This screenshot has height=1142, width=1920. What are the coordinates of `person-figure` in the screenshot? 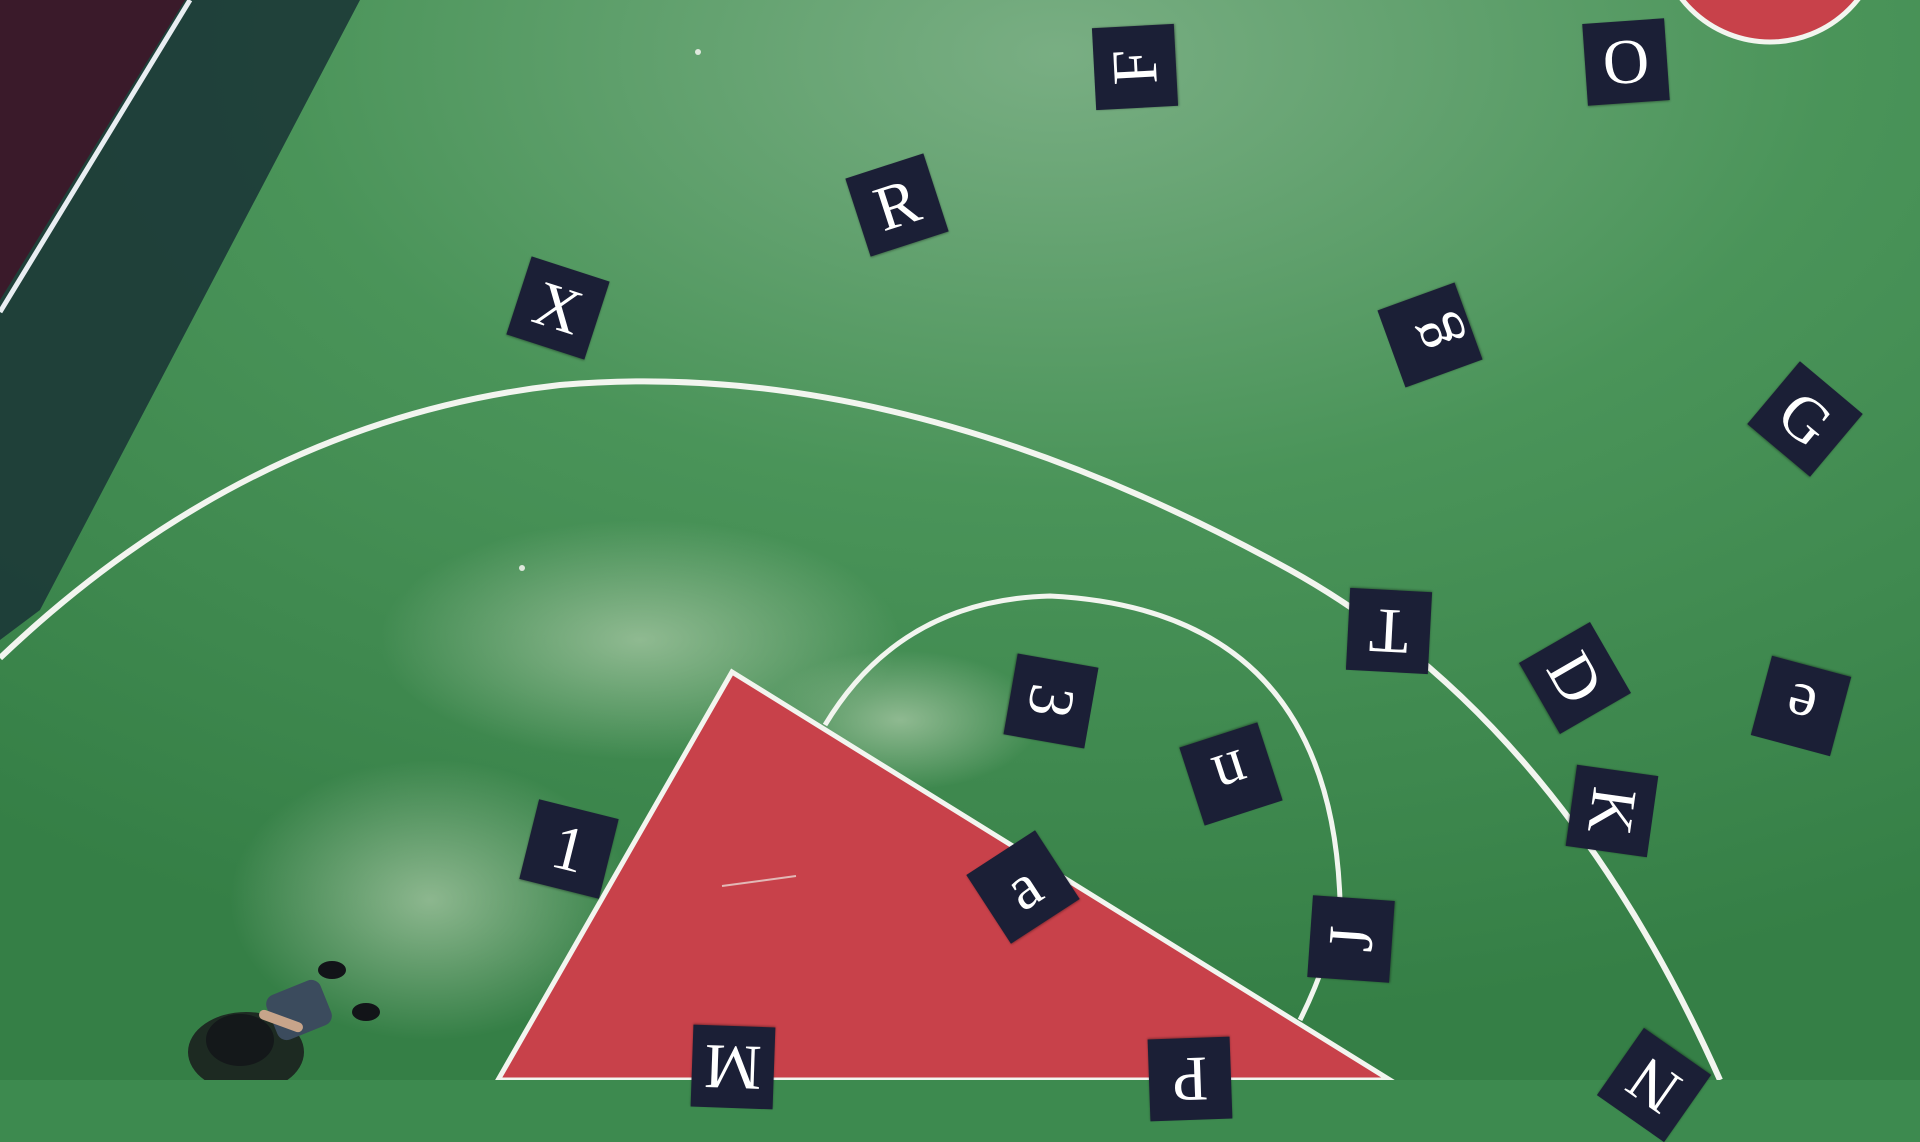 It's located at (284, 1020).